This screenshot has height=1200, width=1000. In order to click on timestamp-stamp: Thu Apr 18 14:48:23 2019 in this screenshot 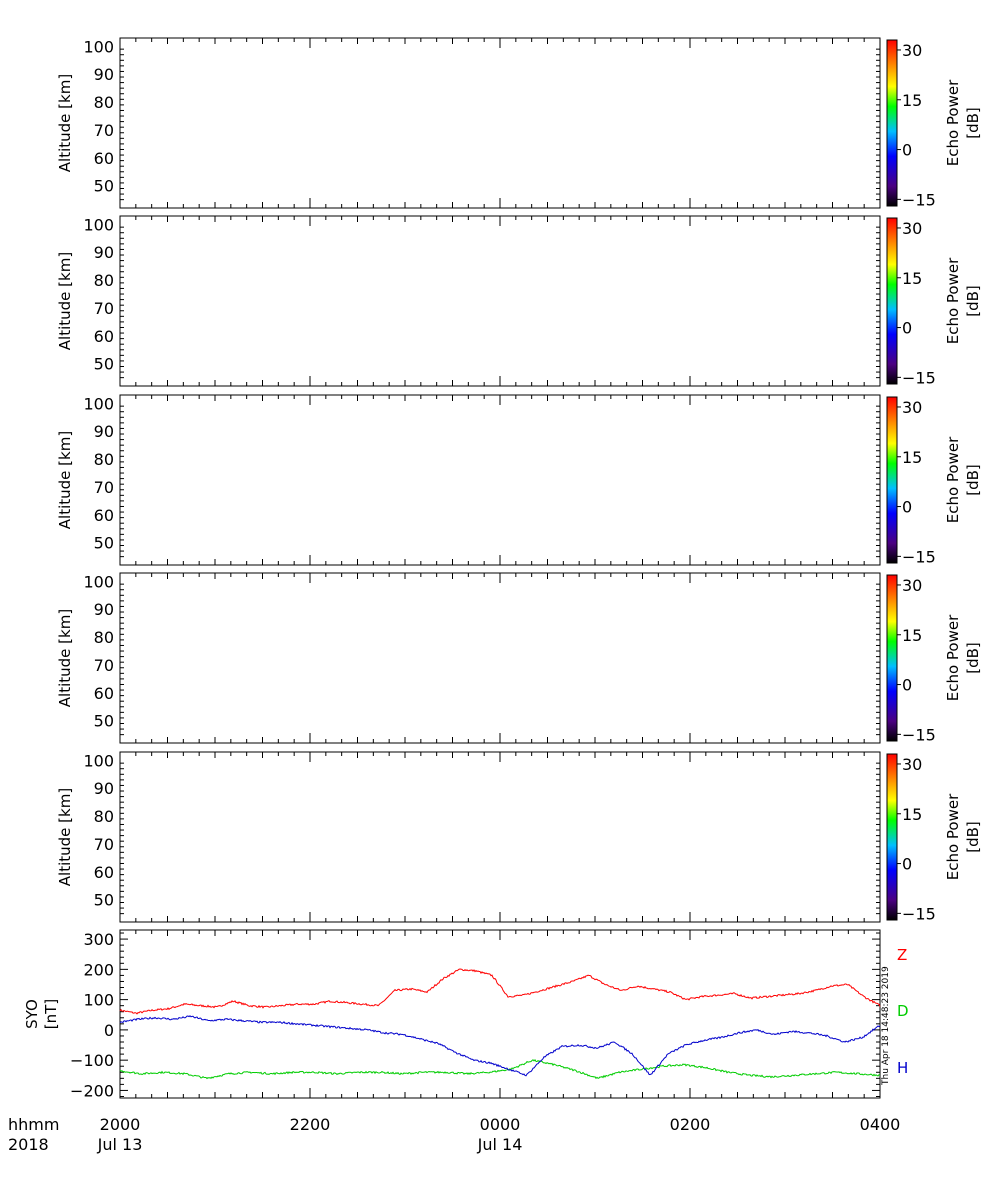, I will do `click(886, 1026)`.